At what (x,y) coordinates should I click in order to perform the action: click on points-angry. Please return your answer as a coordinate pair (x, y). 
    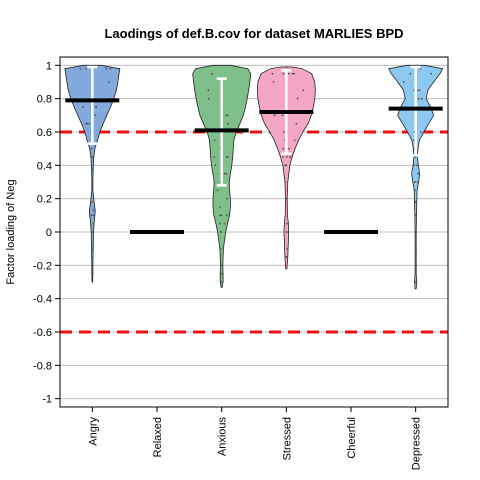
    Looking at the image, I should click on (95, 171).